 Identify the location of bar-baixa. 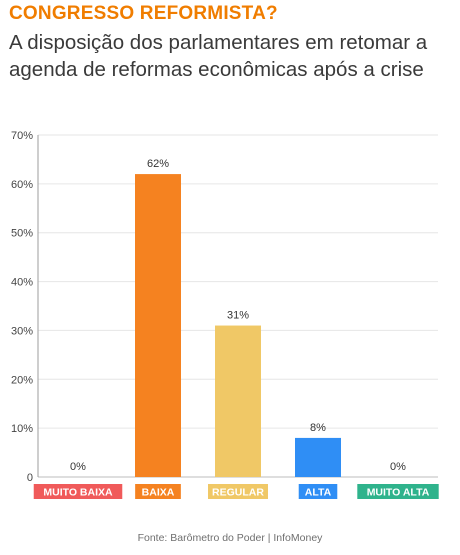
(158, 326).